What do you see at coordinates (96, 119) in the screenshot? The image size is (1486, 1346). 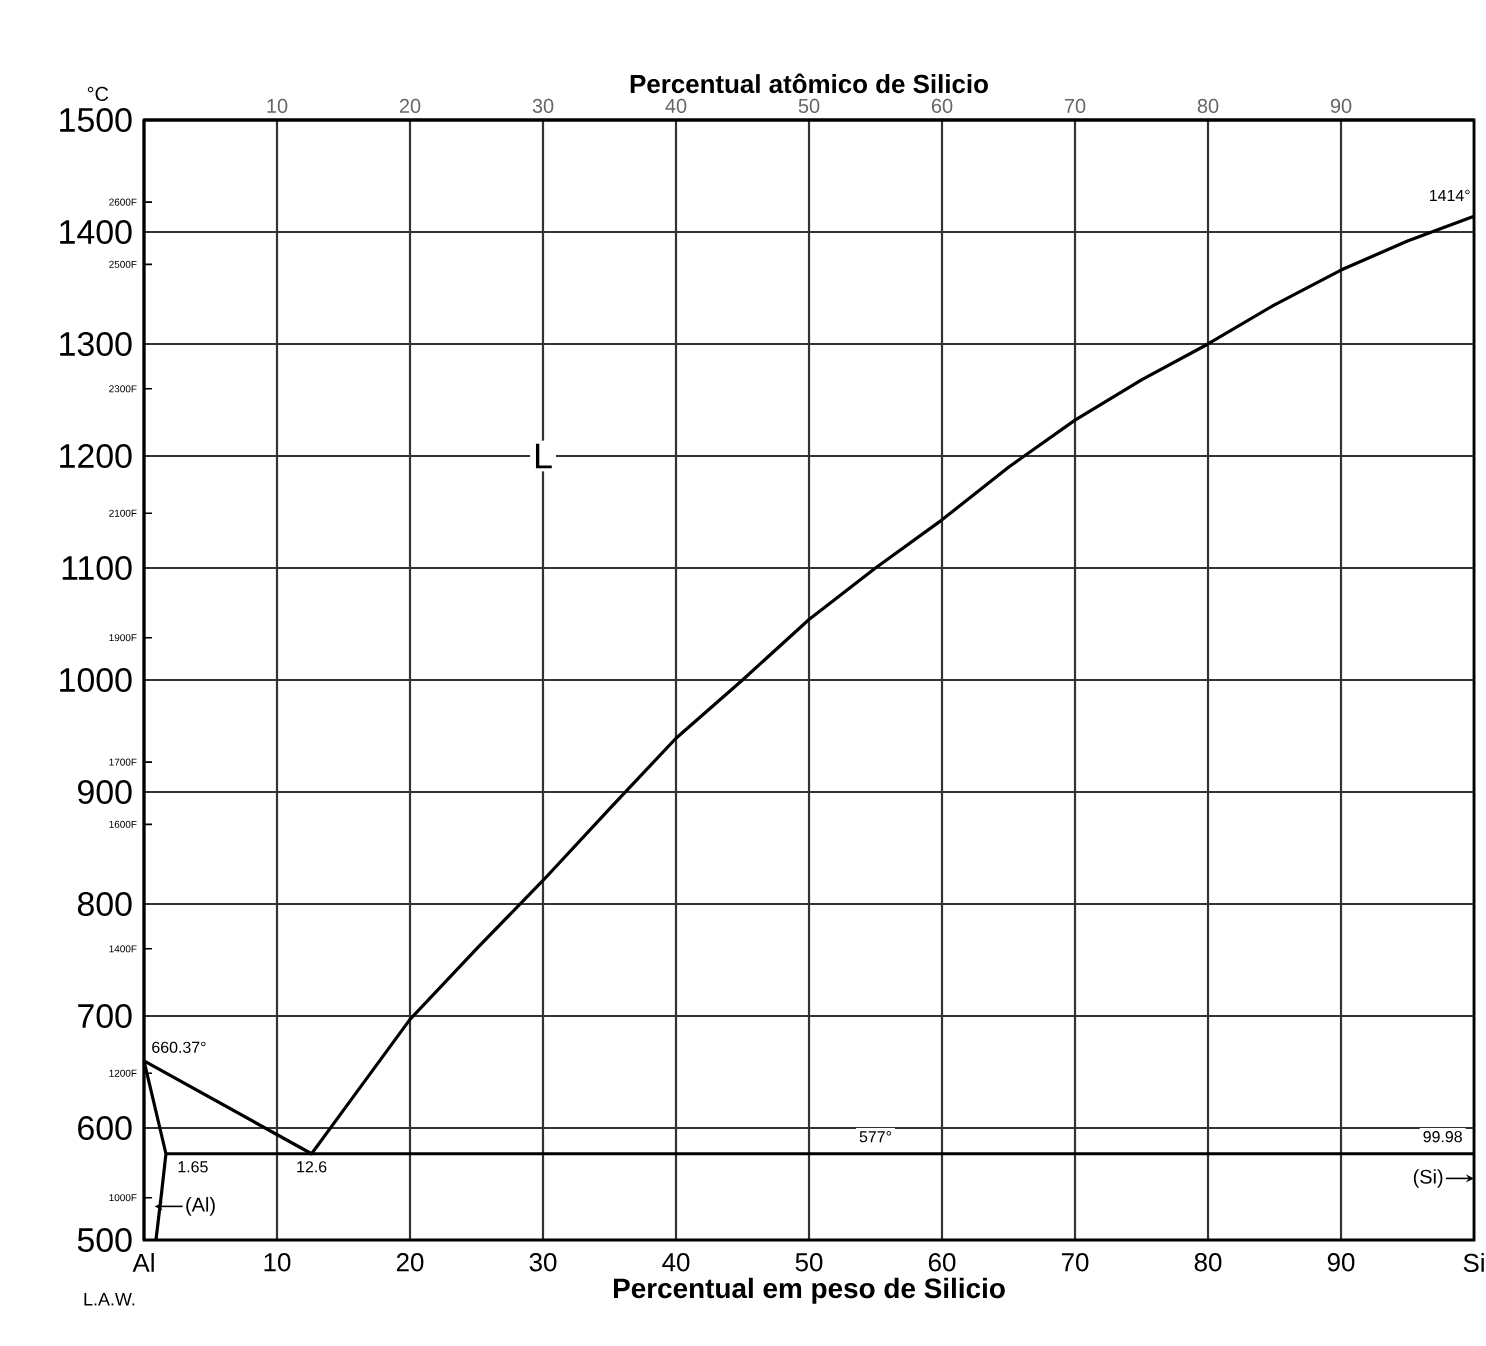 I see `y-tick-label: 1500` at bounding box center [96, 119].